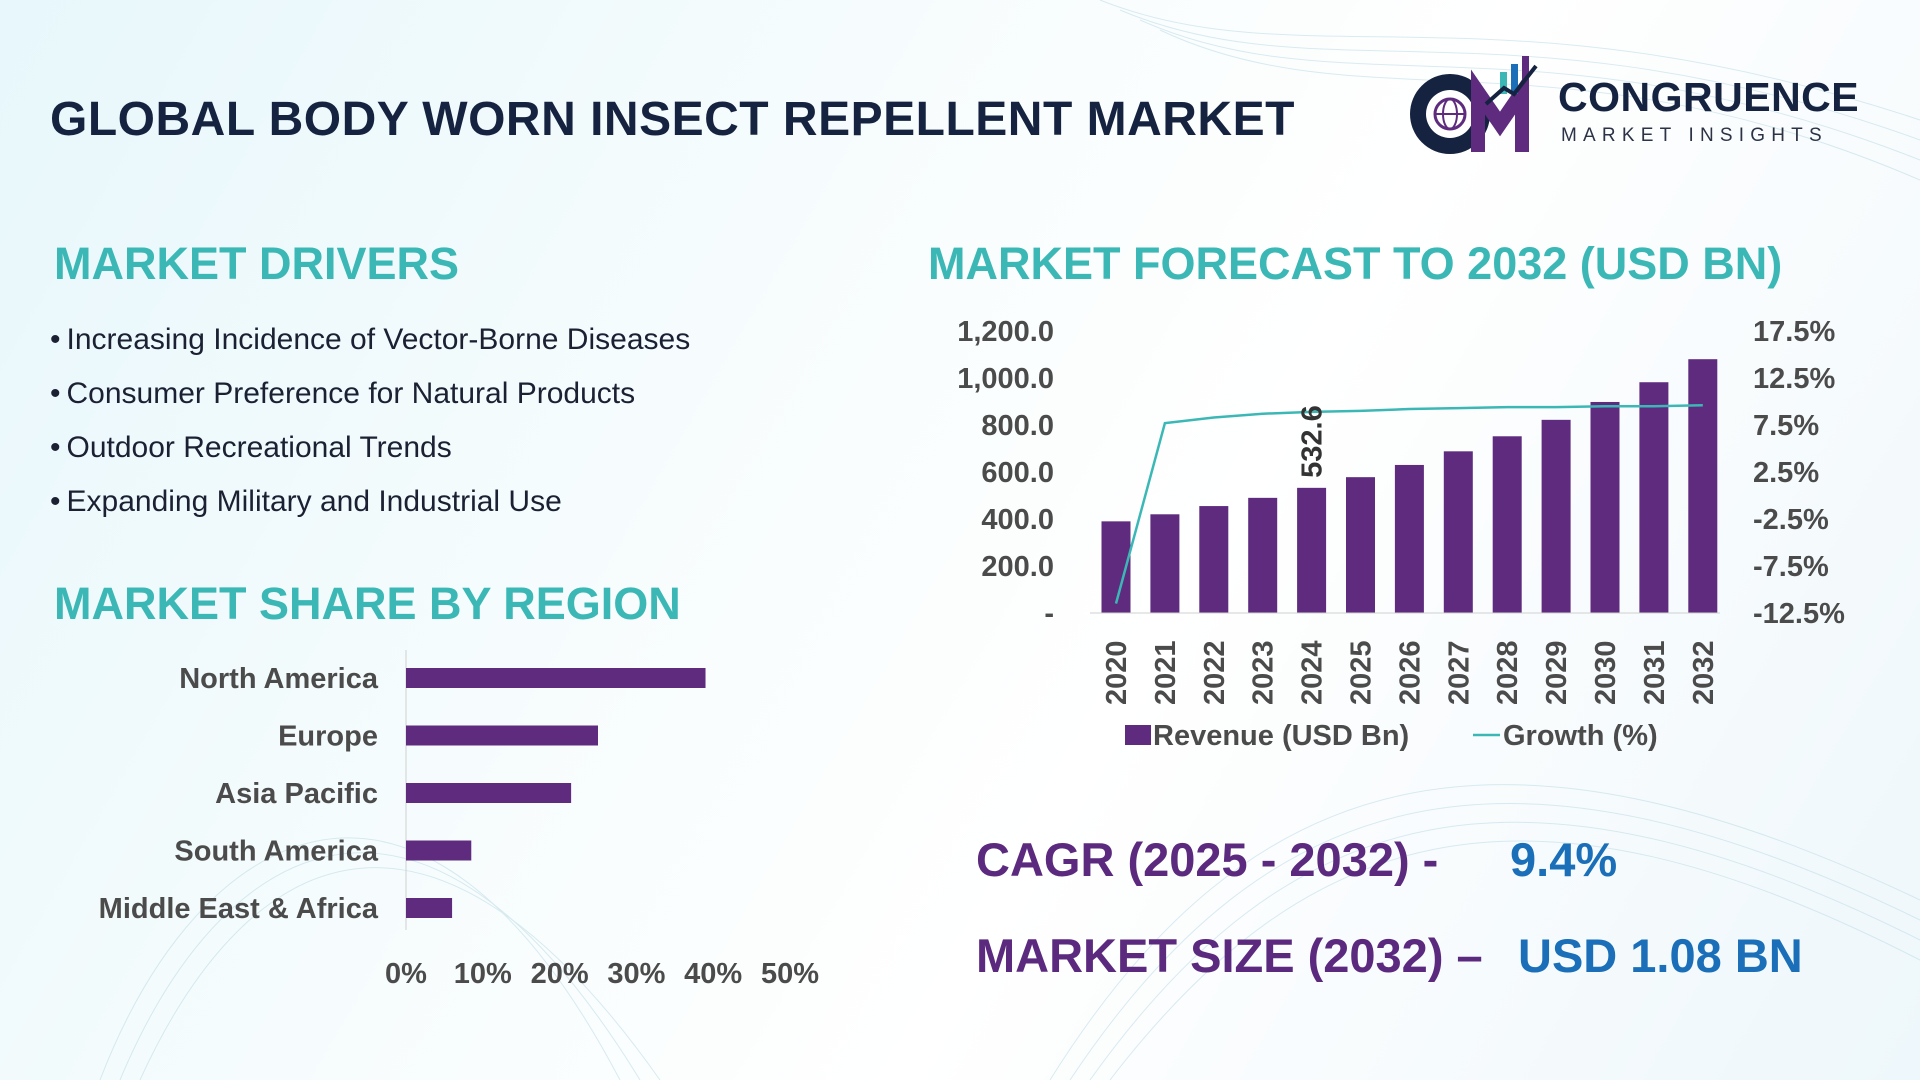  What do you see at coordinates (1017, 520) in the screenshot?
I see `forecast-left-tick: 400.0` at bounding box center [1017, 520].